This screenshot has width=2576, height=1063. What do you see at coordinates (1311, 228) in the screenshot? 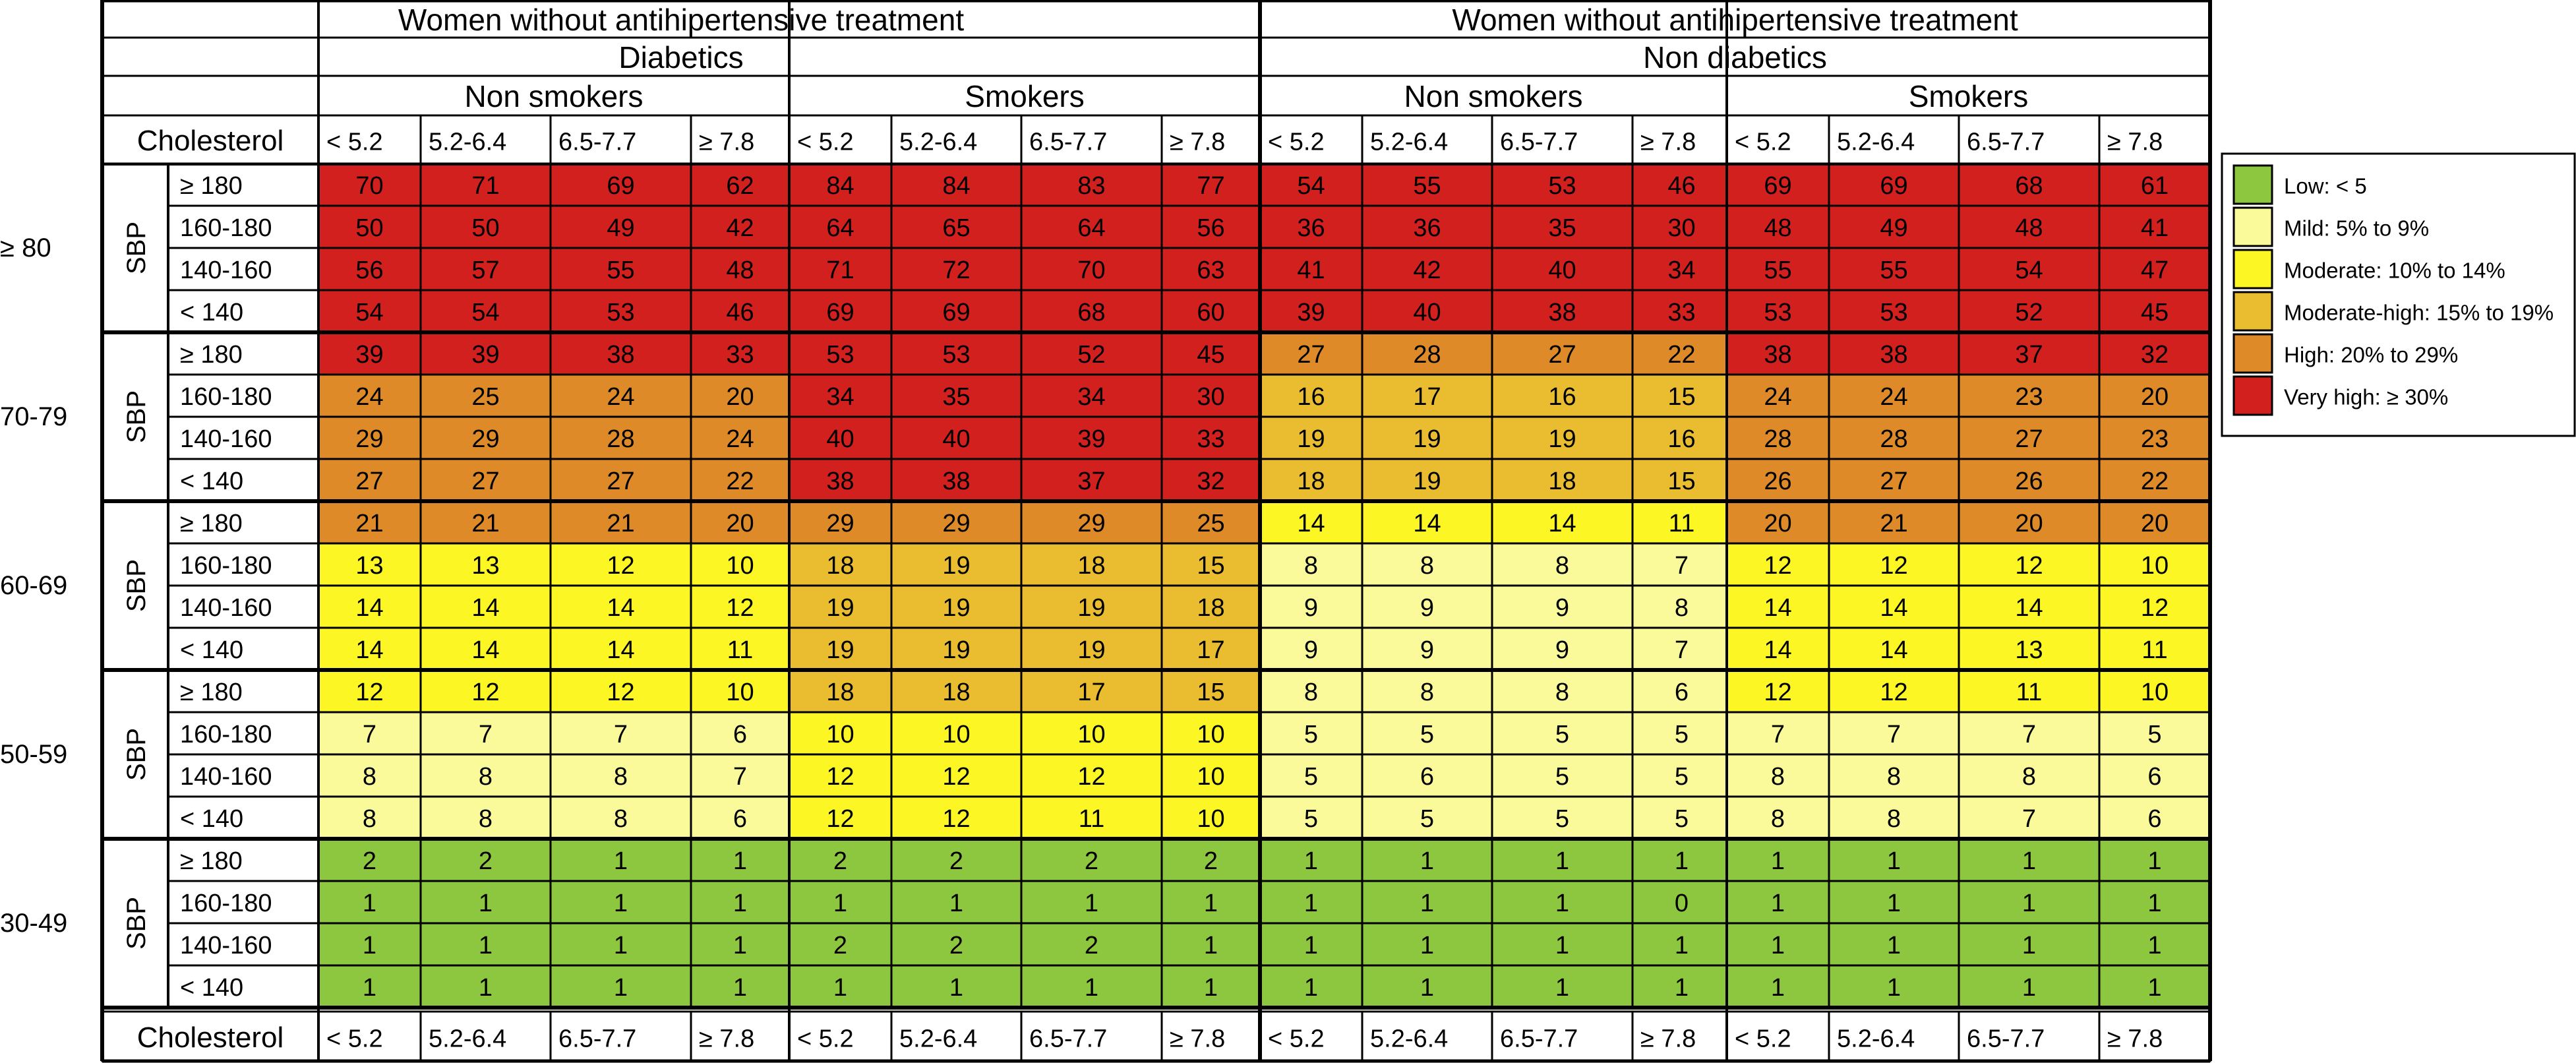
I see `cell-value: 36` at bounding box center [1311, 228].